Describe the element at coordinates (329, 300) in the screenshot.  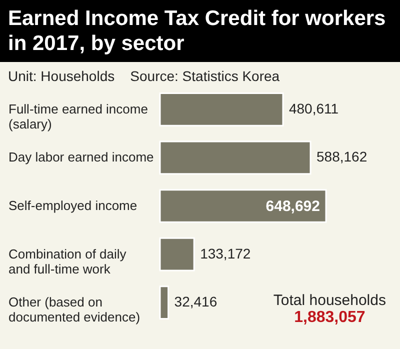
I see `annotation: Total households` at that location.